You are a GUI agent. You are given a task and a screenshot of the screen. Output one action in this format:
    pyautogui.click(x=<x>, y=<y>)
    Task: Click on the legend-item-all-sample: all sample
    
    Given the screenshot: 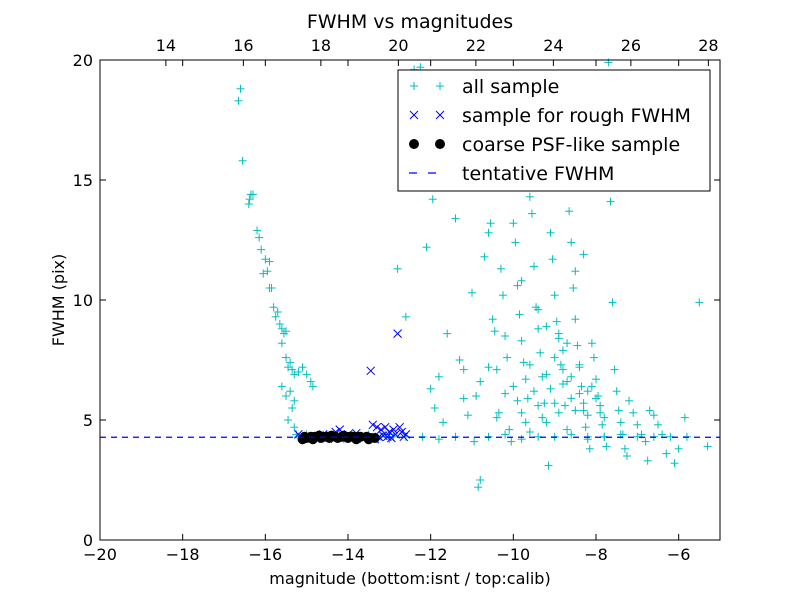 What is the action you would take?
    pyautogui.click(x=484, y=87)
    